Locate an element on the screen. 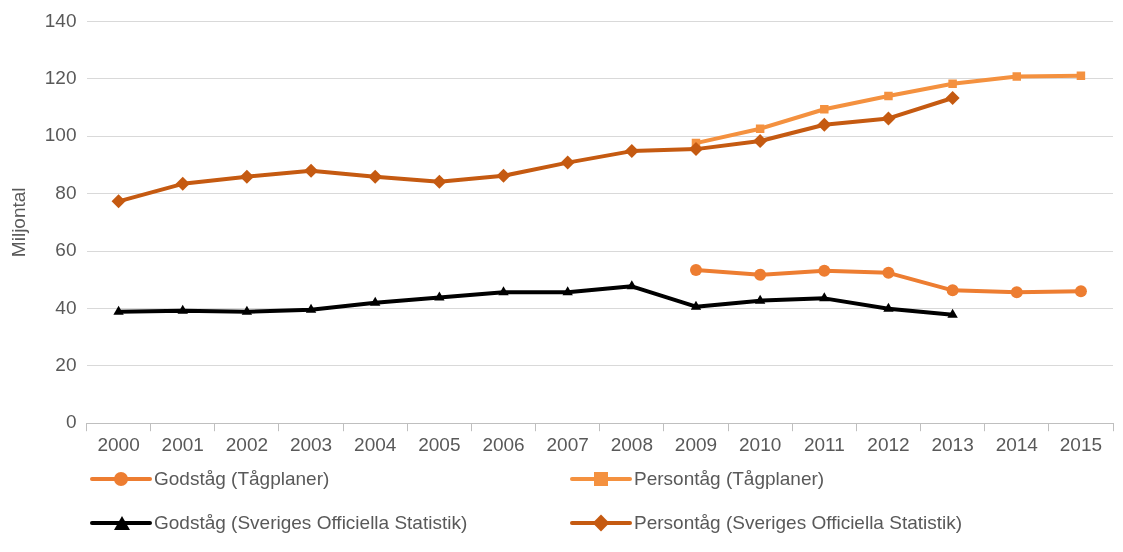 The width and height of the screenshot is (1123, 552). x-tick-label: 2007 is located at coordinates (567, 444).